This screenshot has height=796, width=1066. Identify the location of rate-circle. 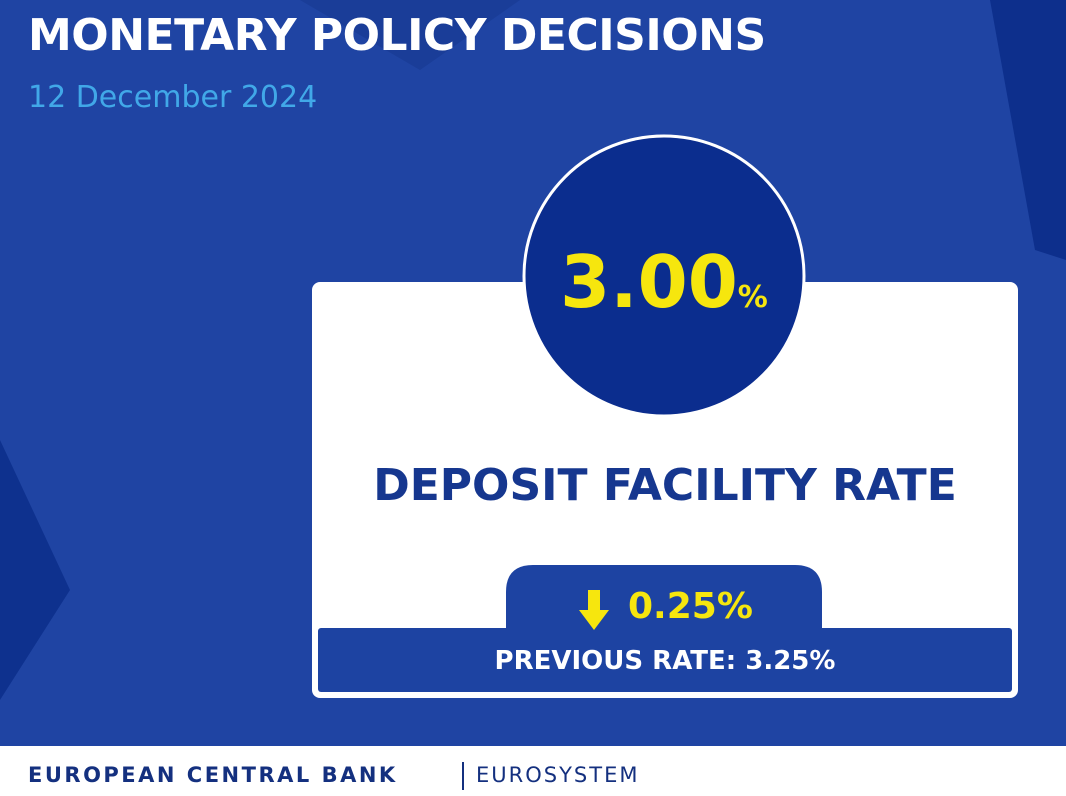
(664, 276).